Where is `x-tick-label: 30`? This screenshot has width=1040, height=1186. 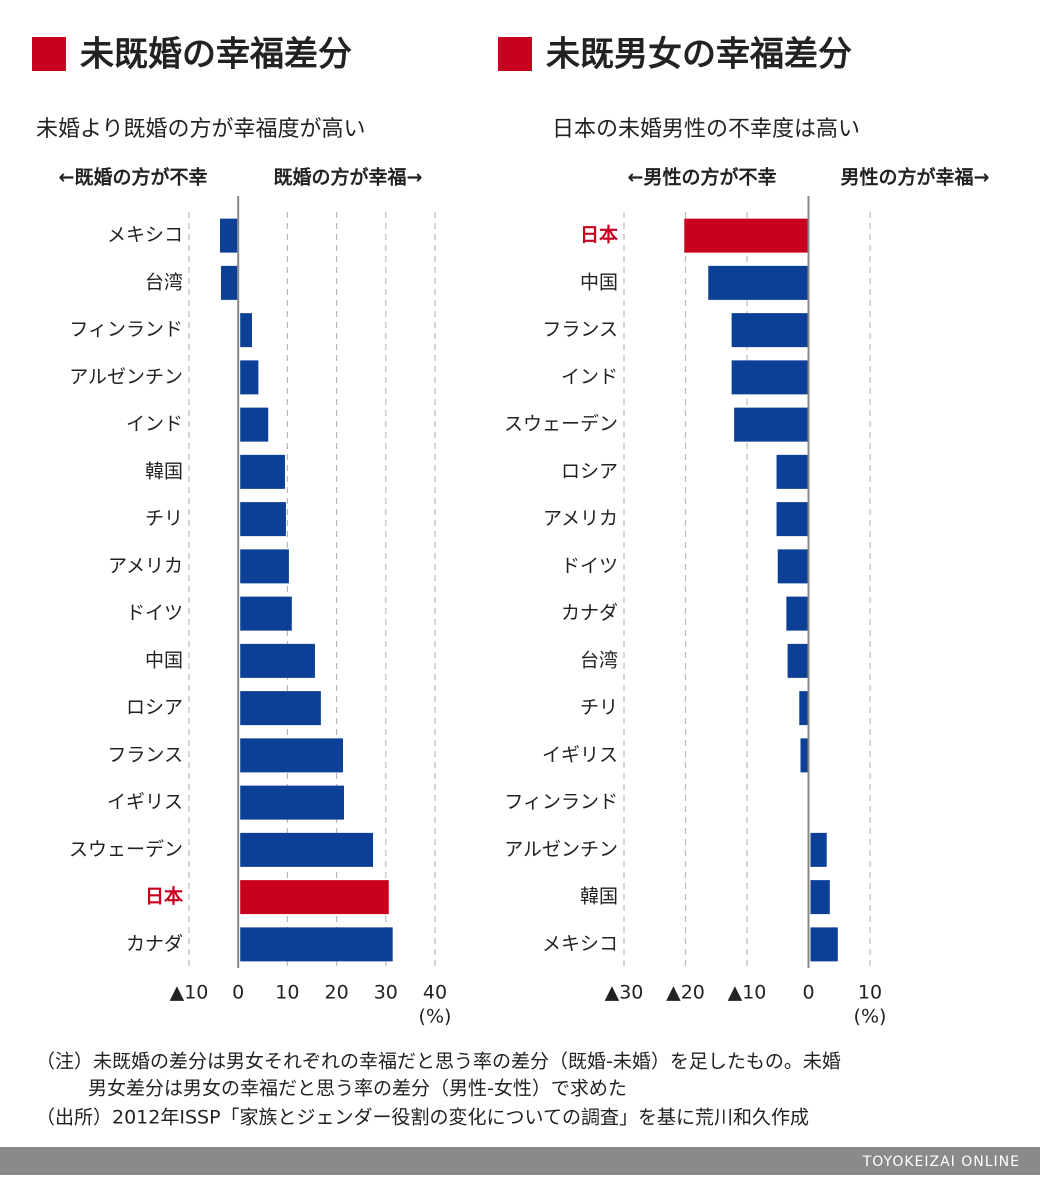
x-tick-label: 30 is located at coordinates (386, 993).